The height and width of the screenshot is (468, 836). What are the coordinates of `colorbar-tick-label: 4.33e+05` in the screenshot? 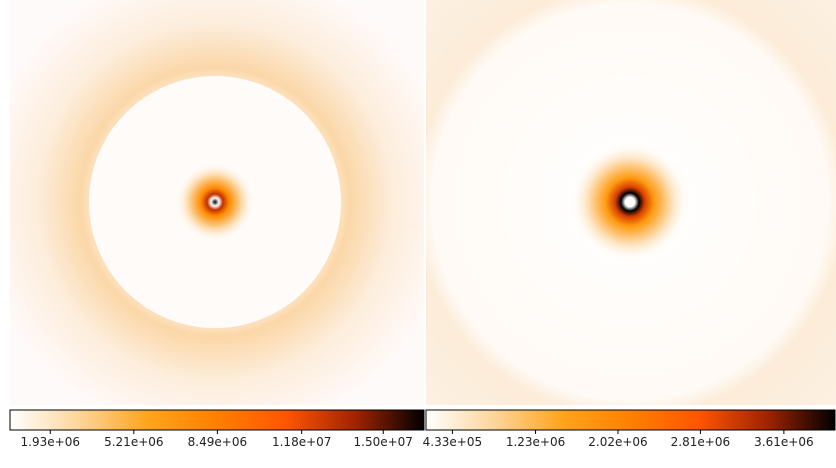 It's located at (452, 442).